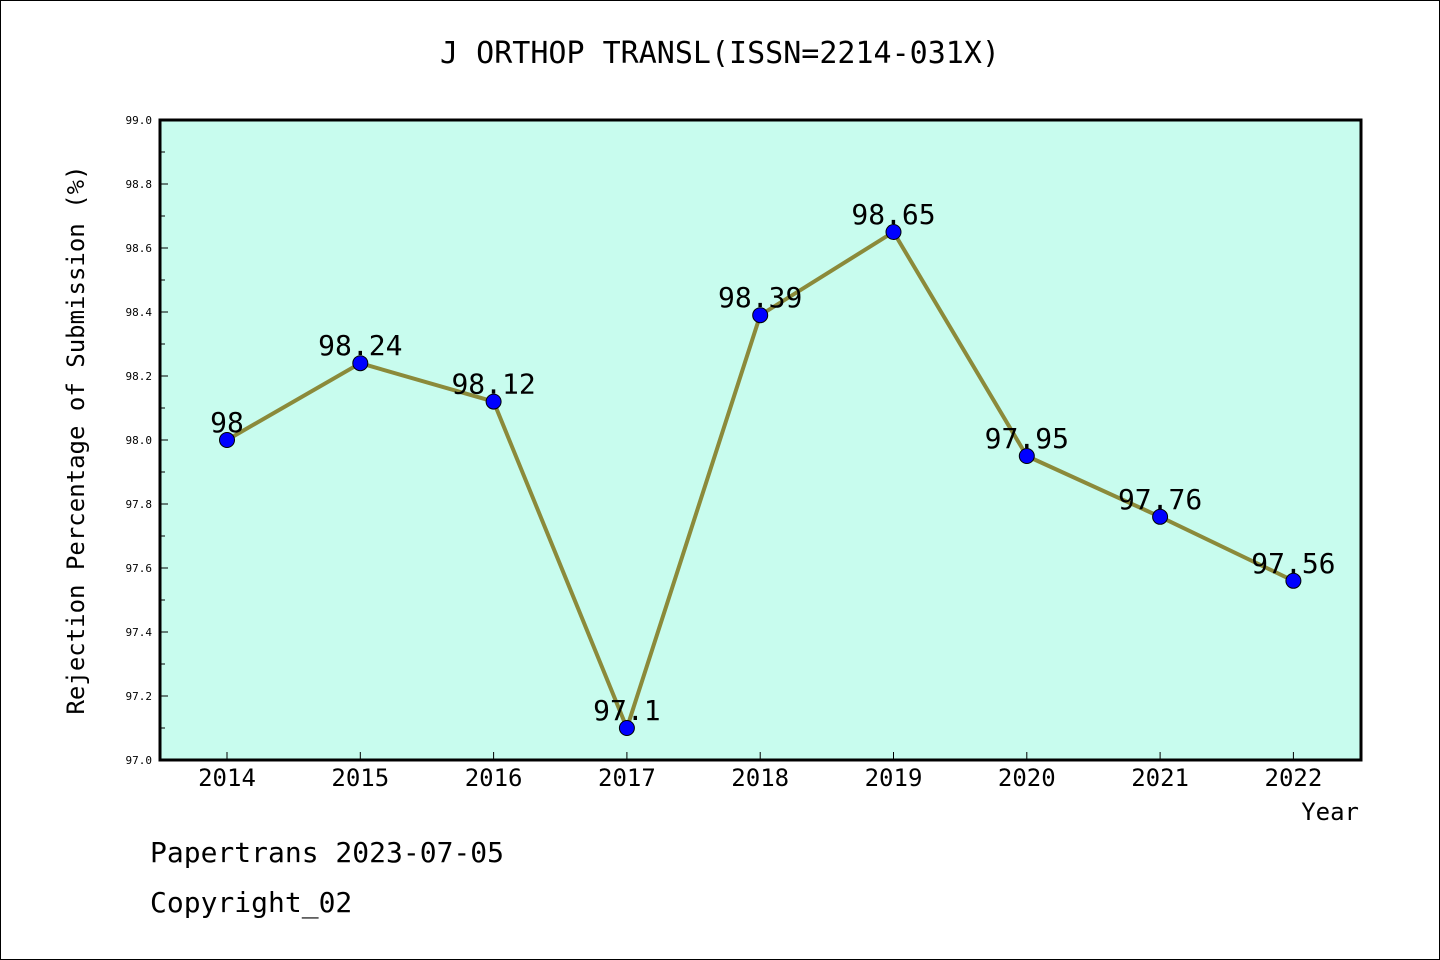 The width and height of the screenshot is (1440, 960). Describe the element at coordinates (1160, 778) in the screenshot. I see `x-tick-label: 2021` at that location.